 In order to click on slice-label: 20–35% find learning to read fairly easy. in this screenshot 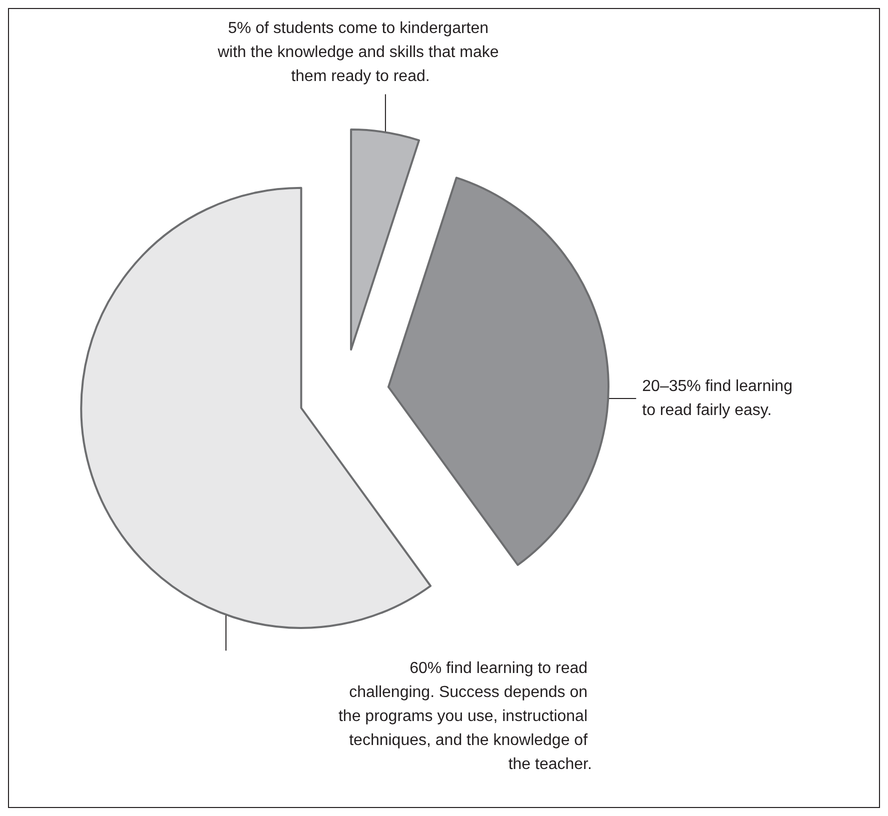, I will do `click(719, 398)`.